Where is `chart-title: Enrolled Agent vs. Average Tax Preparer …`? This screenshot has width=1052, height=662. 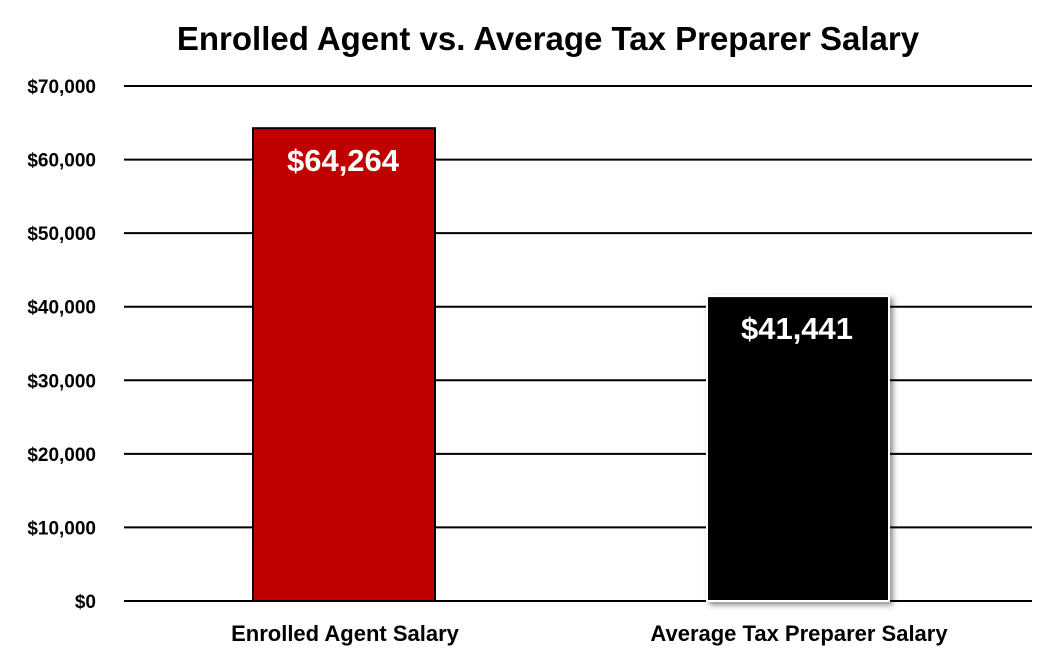
chart-title: Enrolled Agent vs. Average Tax Preparer … is located at coordinates (548, 38).